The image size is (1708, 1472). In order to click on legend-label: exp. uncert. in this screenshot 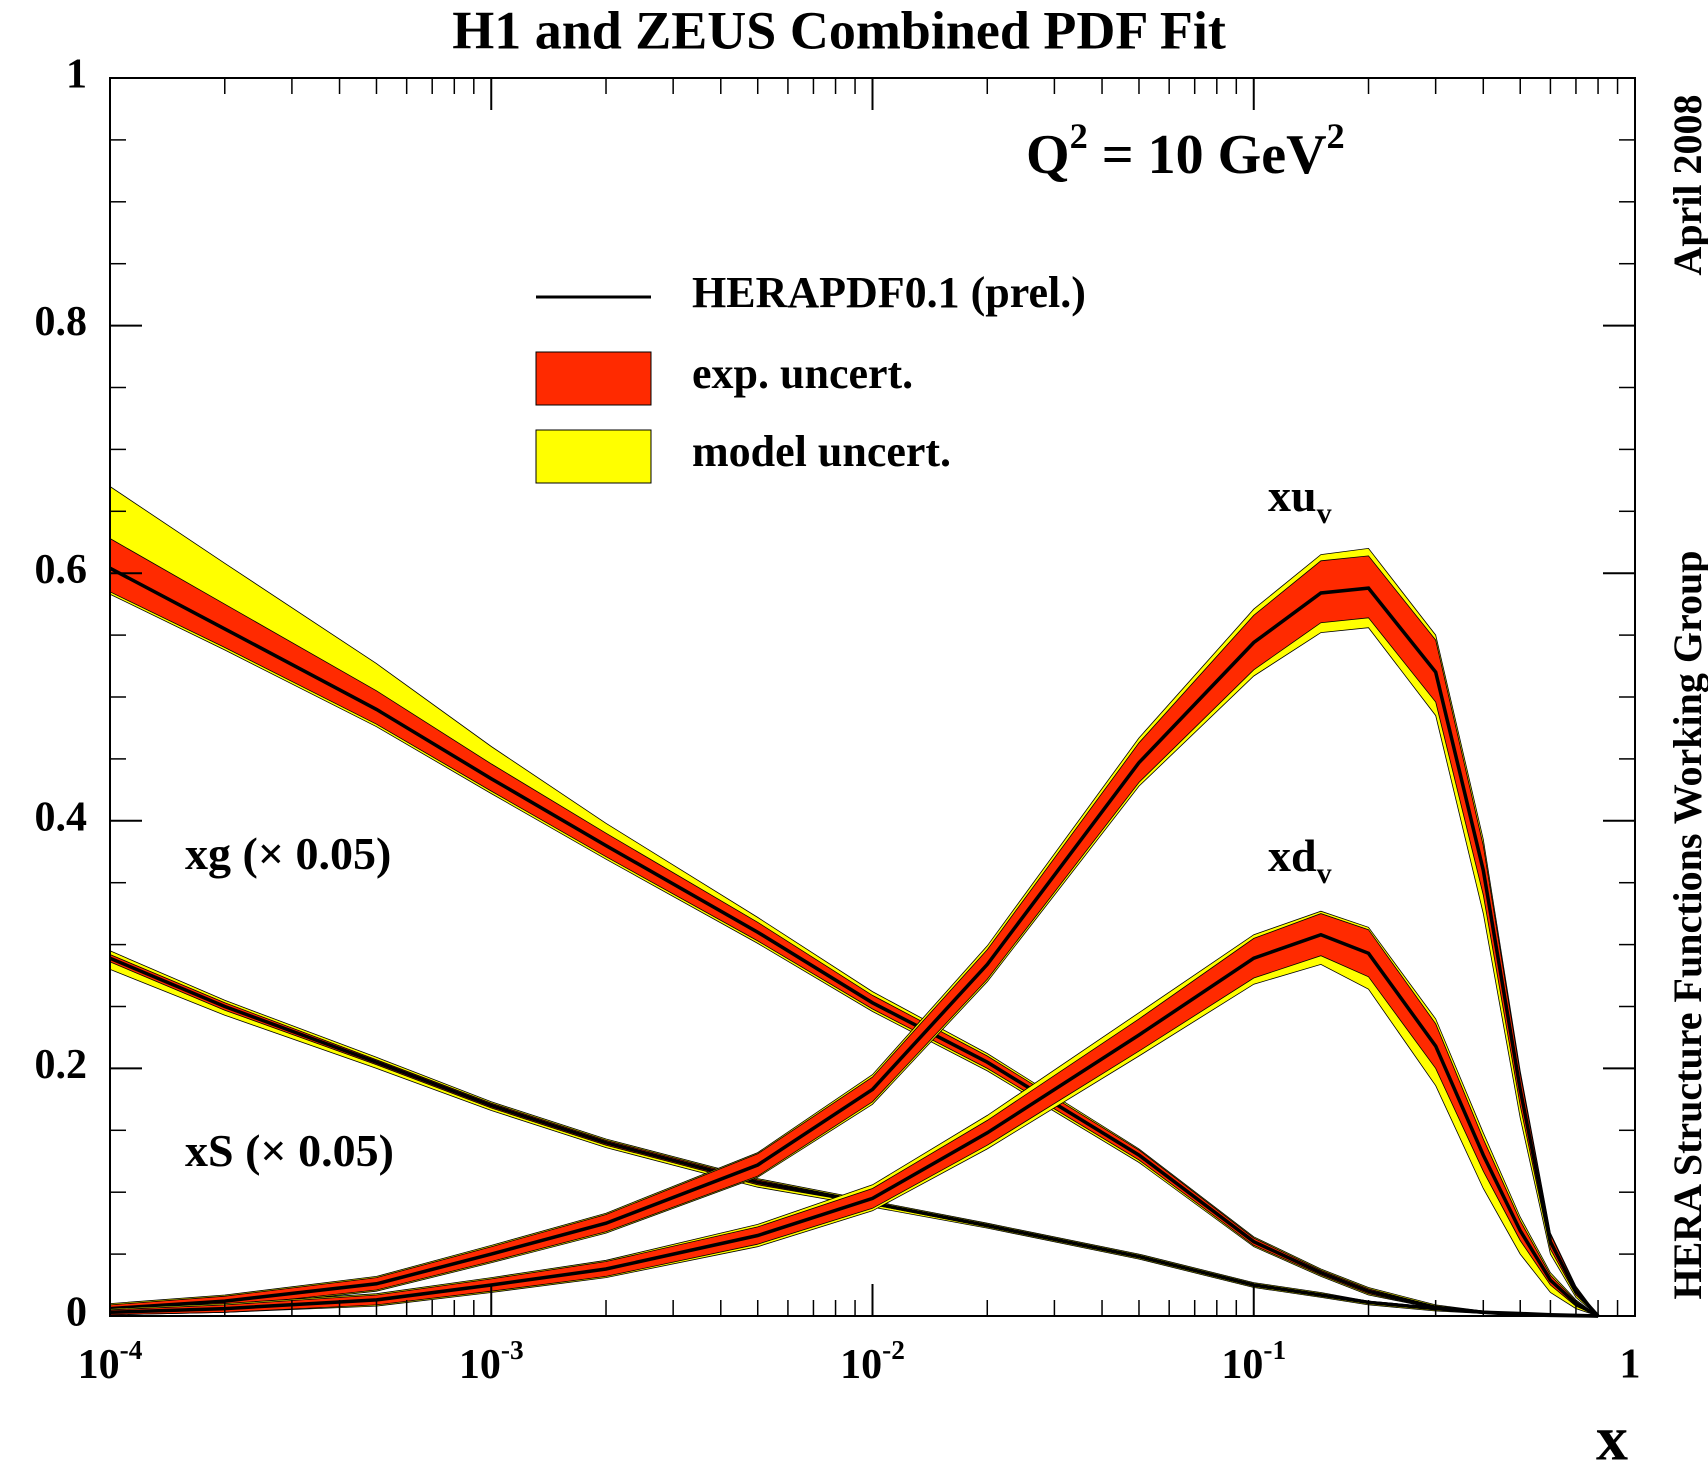, I will do `click(802, 373)`.